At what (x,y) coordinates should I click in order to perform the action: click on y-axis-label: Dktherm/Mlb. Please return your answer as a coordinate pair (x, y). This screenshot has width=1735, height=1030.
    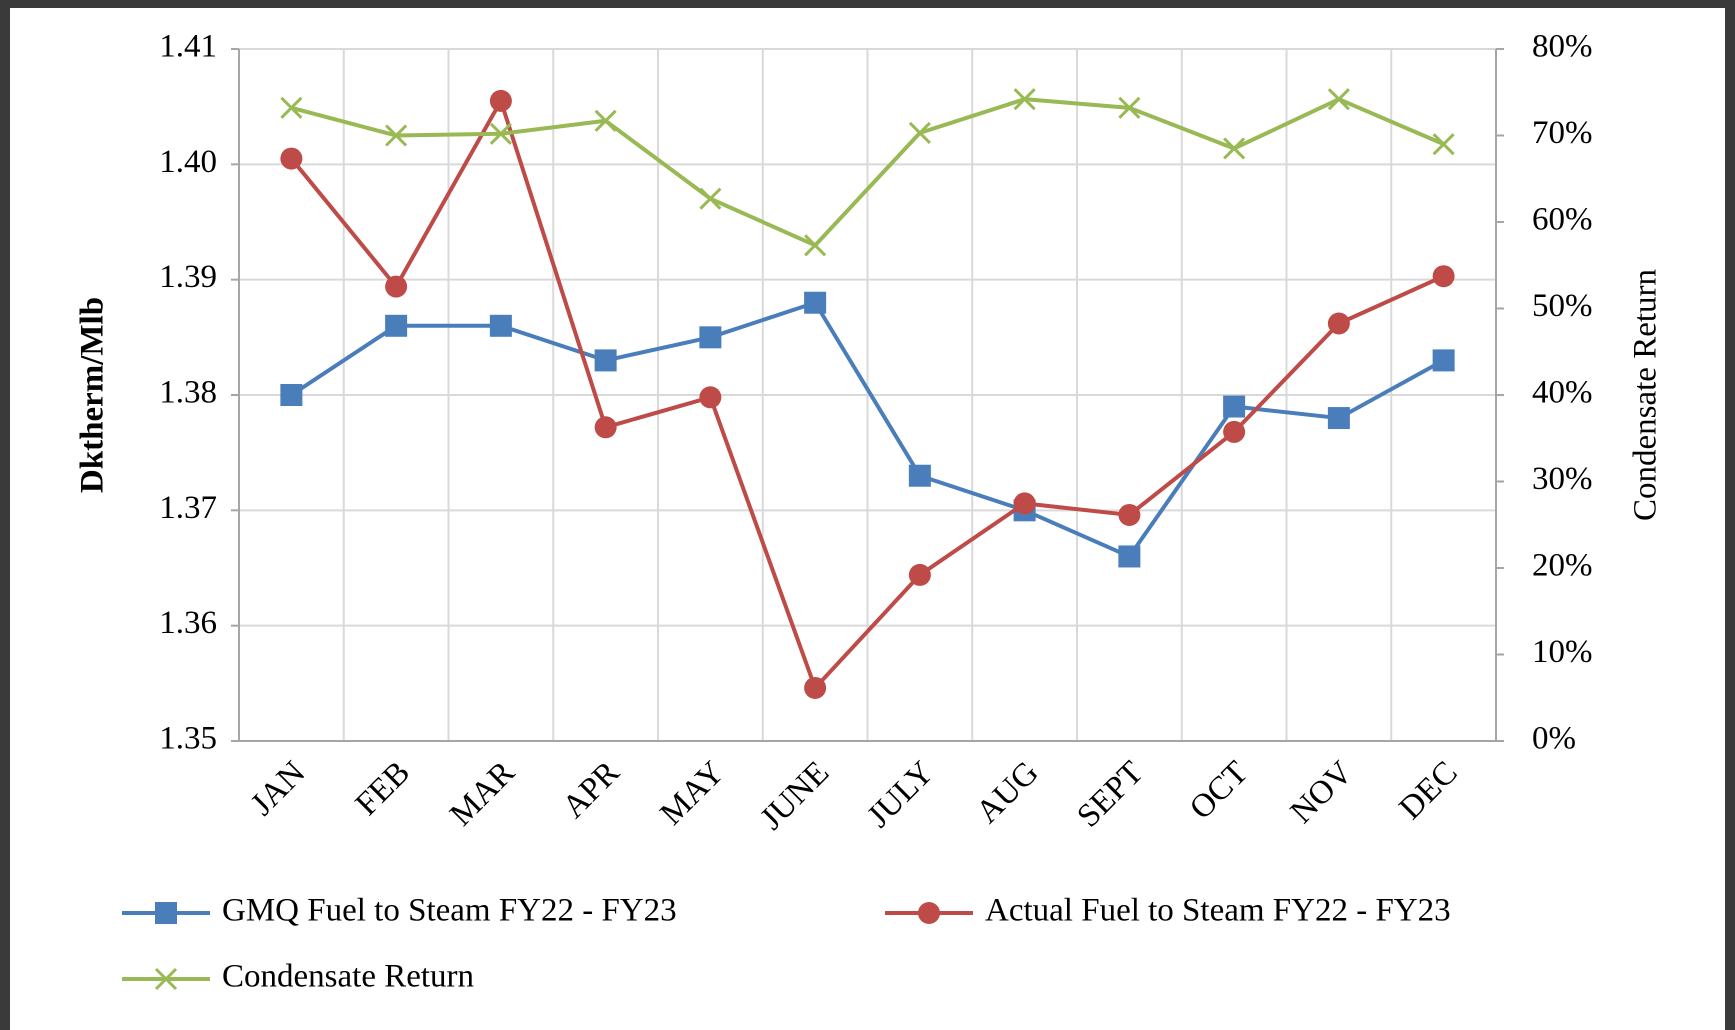
    Looking at the image, I should click on (93, 395).